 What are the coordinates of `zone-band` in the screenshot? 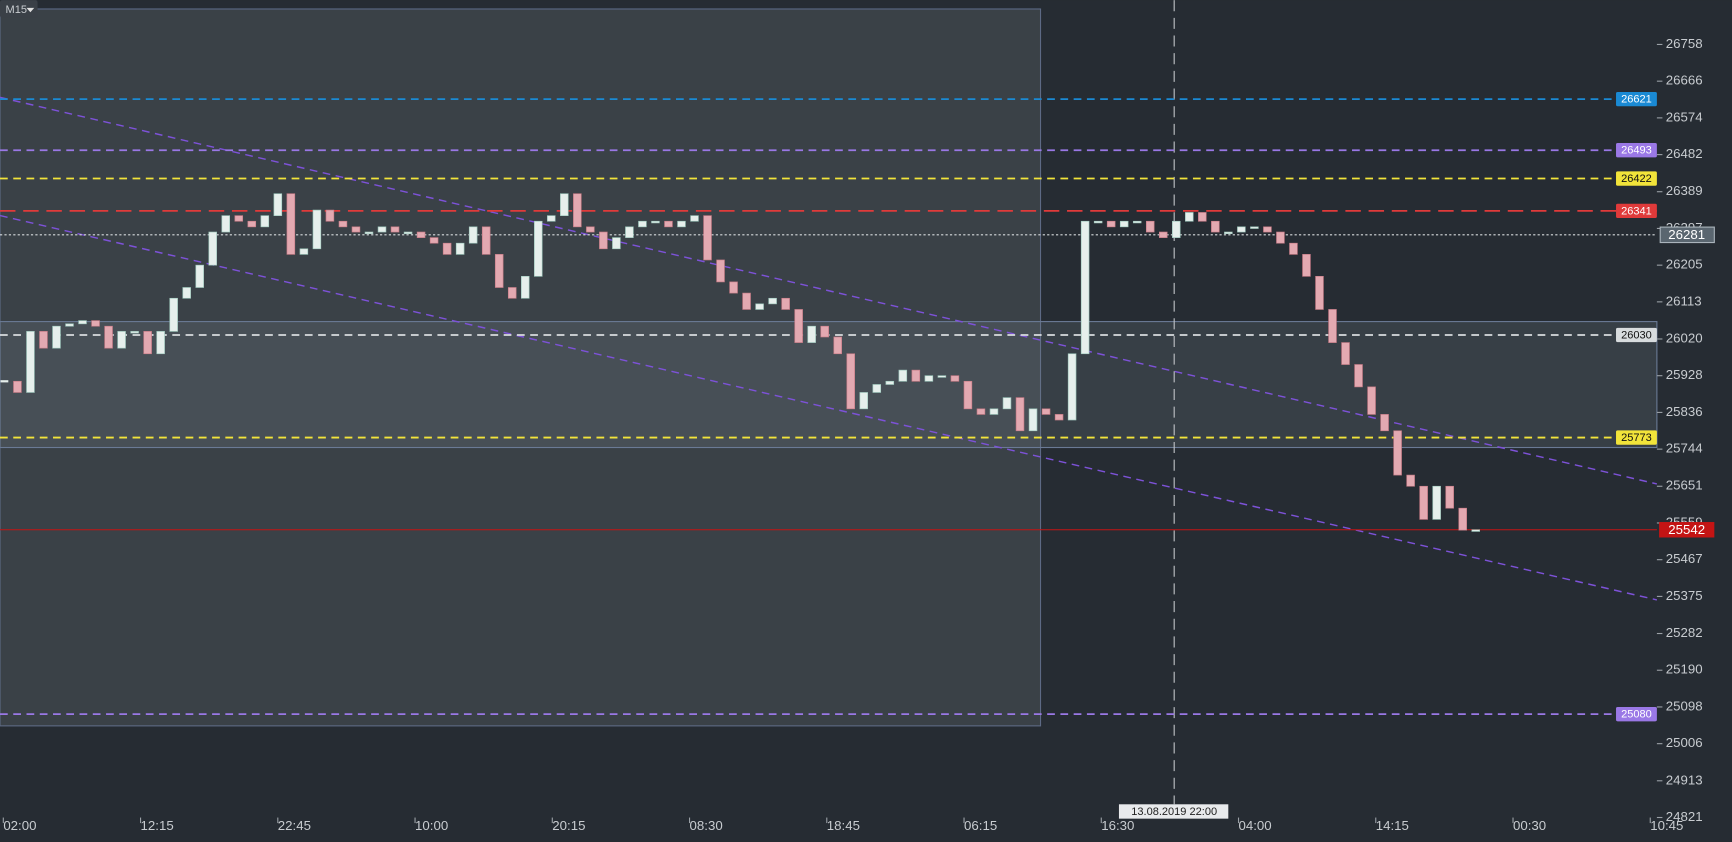 It's located at (829, 385).